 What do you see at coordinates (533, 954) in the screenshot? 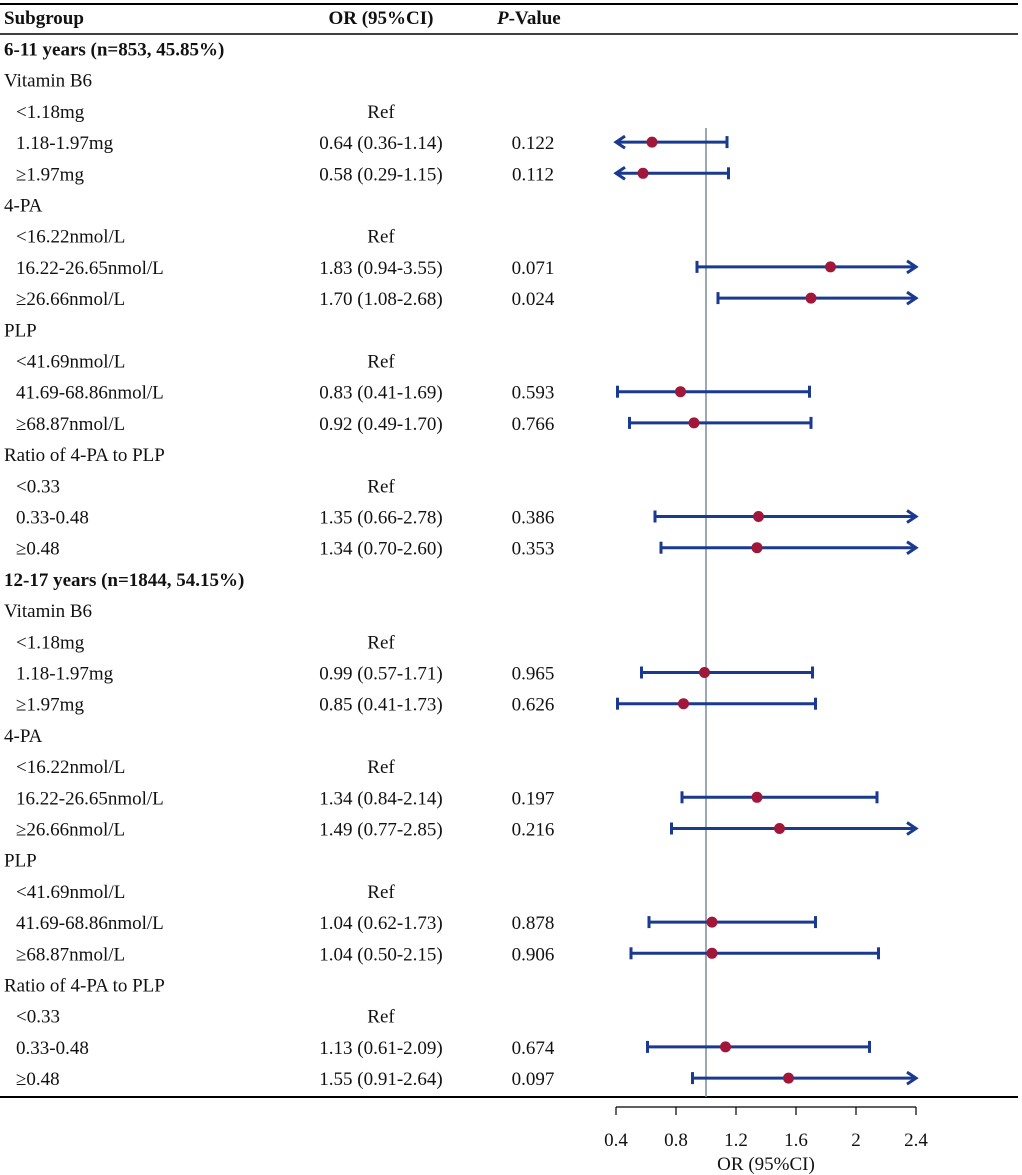
I see `p-value: 0.906` at bounding box center [533, 954].